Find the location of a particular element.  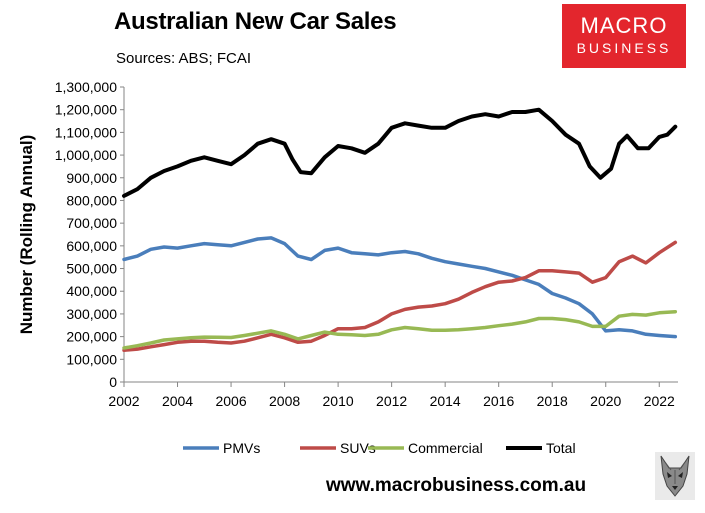

x-tick-label: 2012 is located at coordinates (391, 401).